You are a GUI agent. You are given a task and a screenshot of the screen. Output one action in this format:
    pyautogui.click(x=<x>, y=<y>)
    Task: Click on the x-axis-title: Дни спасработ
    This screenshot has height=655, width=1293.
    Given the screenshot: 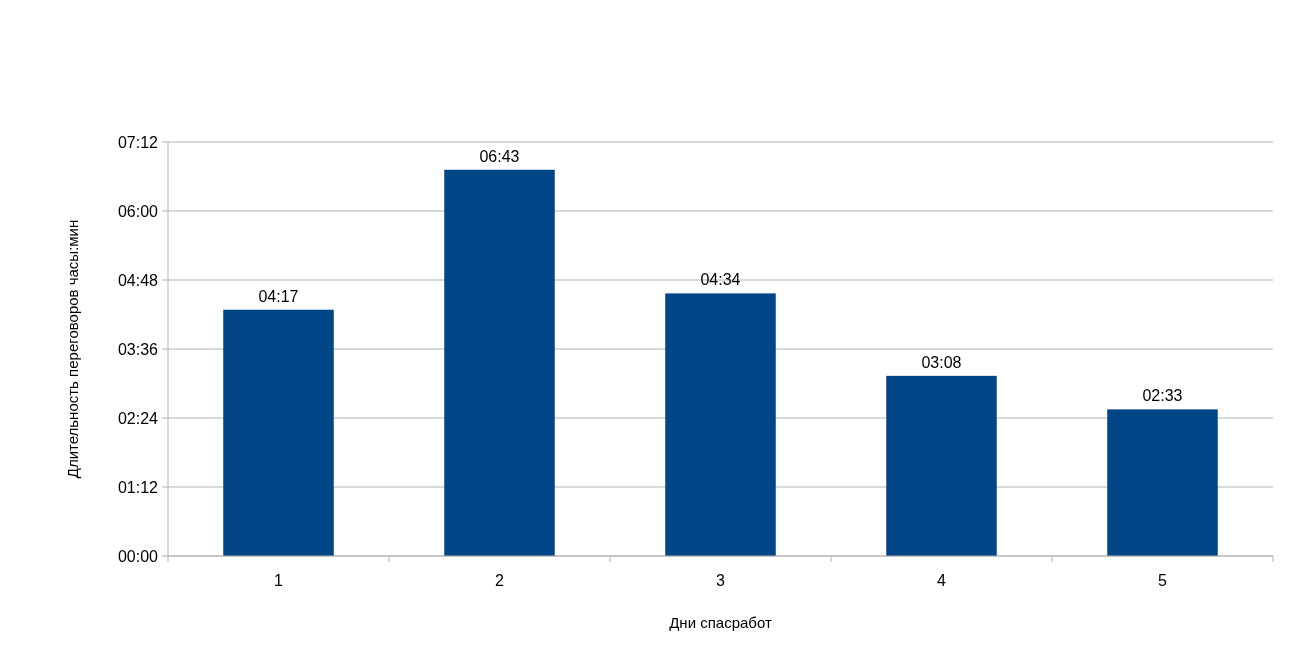 What is the action you would take?
    pyautogui.click(x=720, y=622)
    